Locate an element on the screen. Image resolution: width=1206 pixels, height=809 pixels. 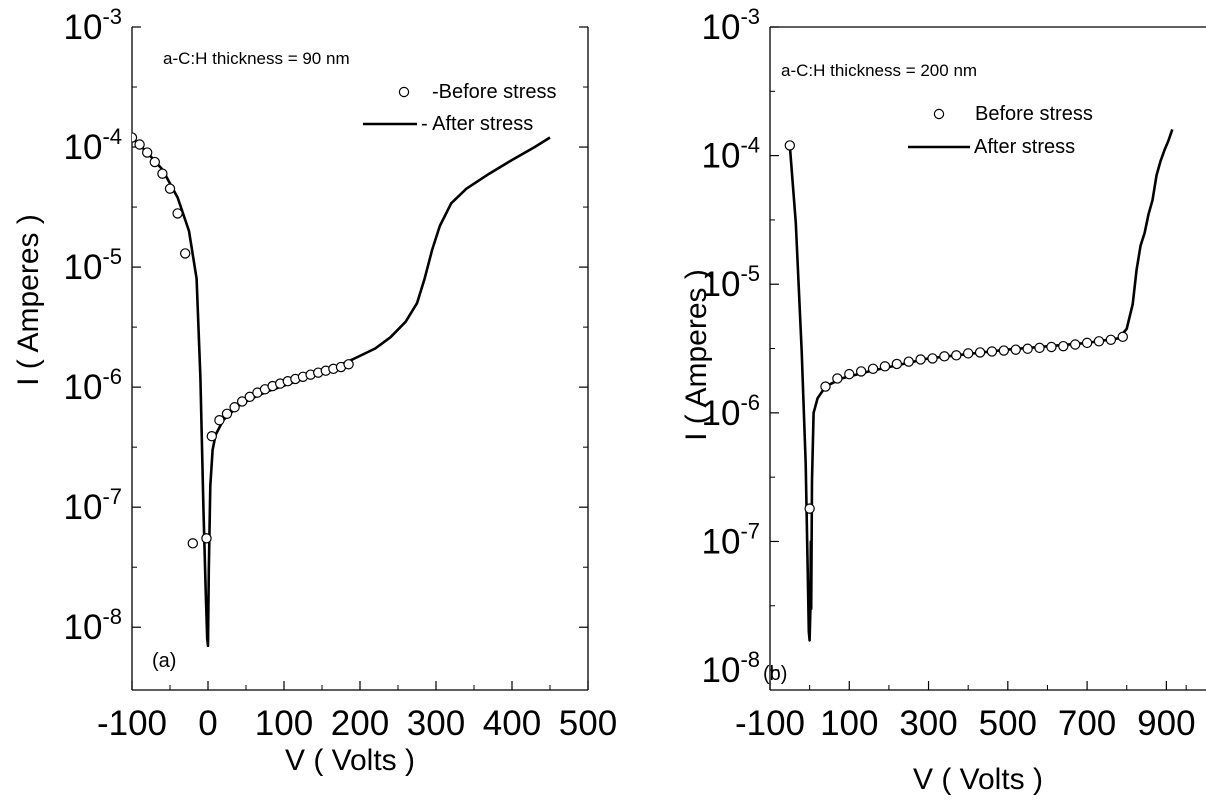
legend-before-stress-label: -Before stress is located at coordinates (494, 92).